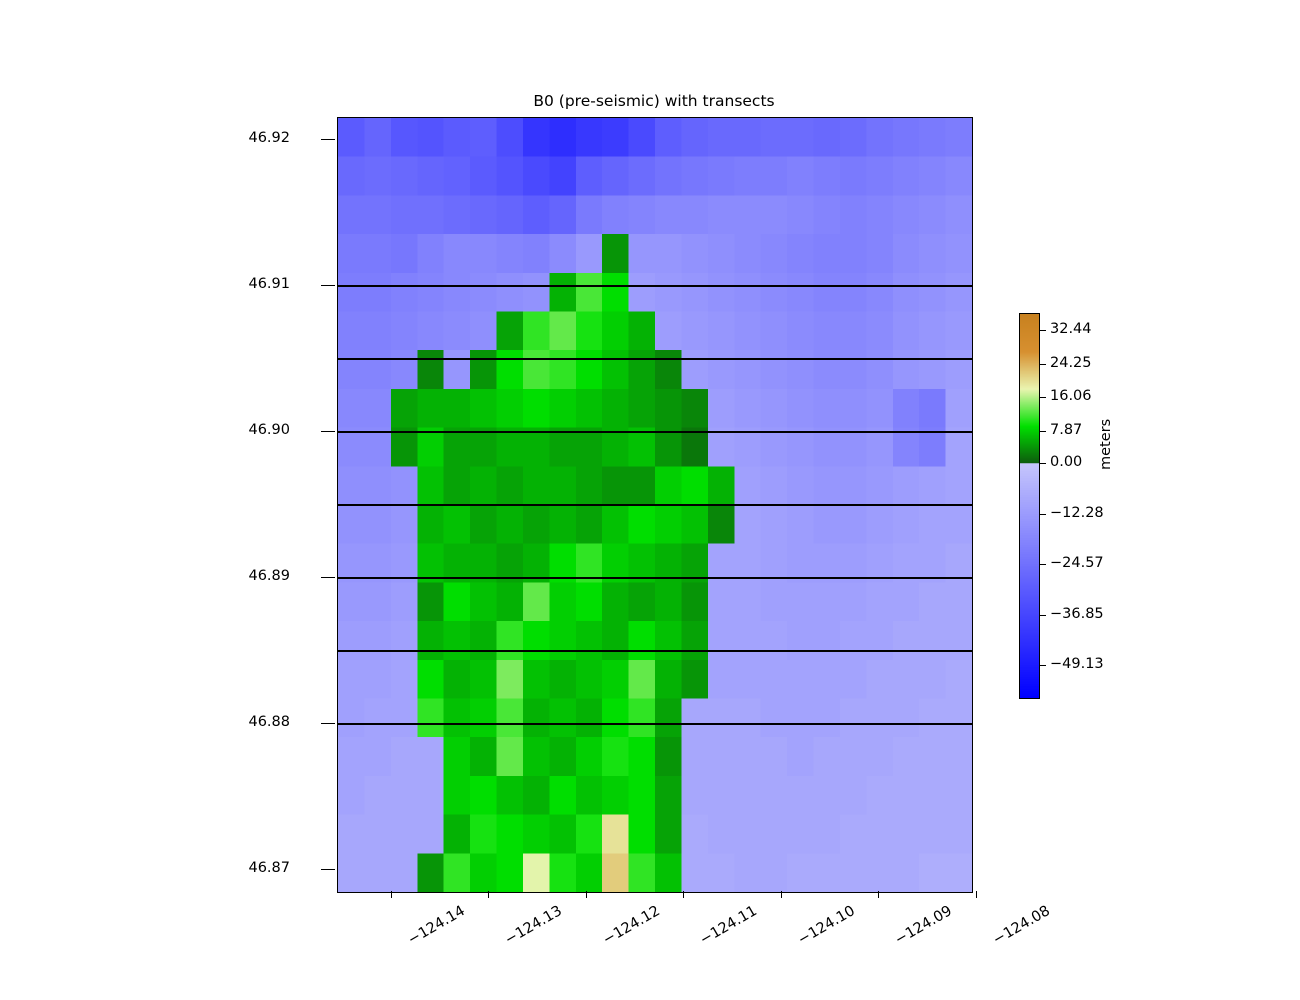 Image resolution: width=1300 pixels, height=1000 pixels. Describe the element at coordinates (924, 926) in the screenshot. I see `x-axis-tick-label: −124.09` at that location.